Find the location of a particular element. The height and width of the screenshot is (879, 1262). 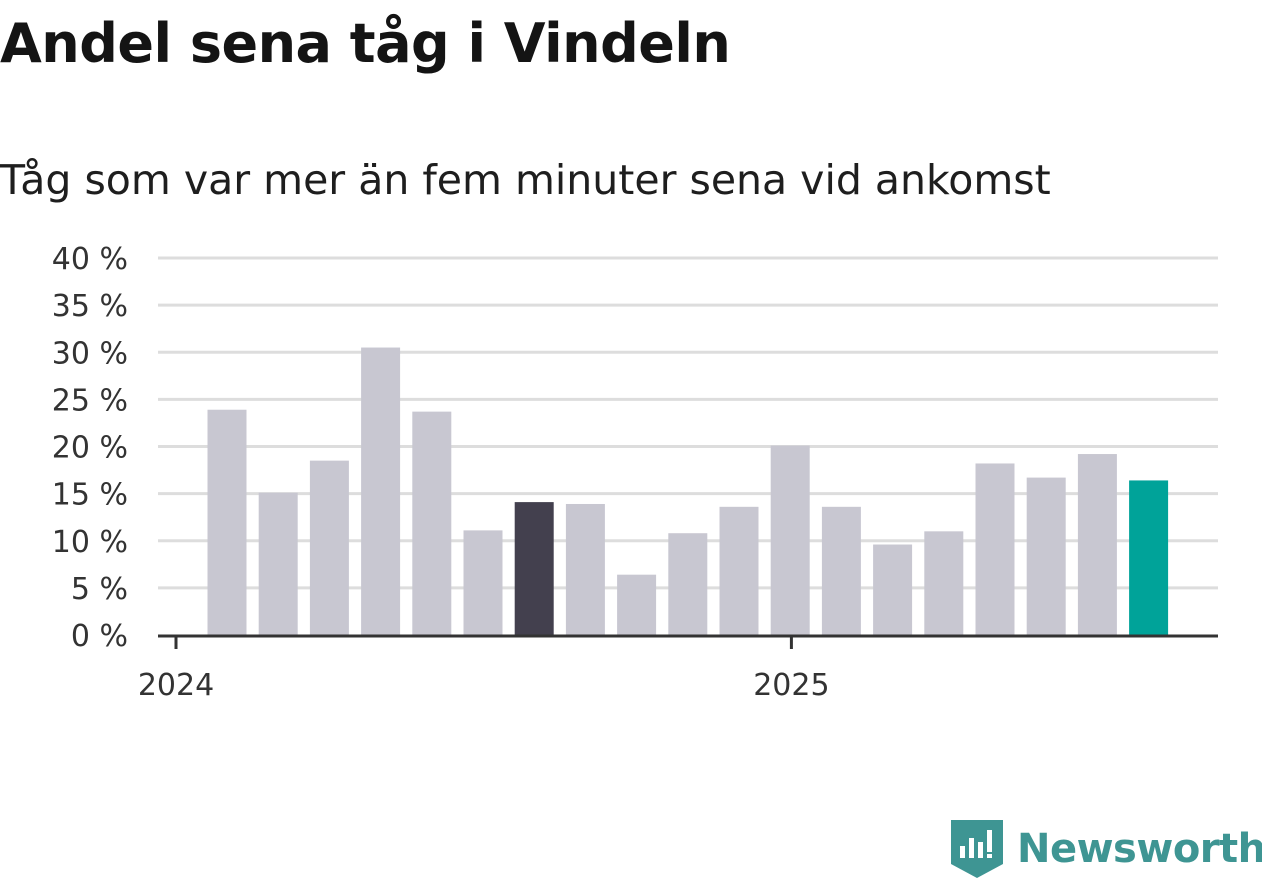

newsworthy-logo: Newsworthy is located at coordinates (1106, 849).